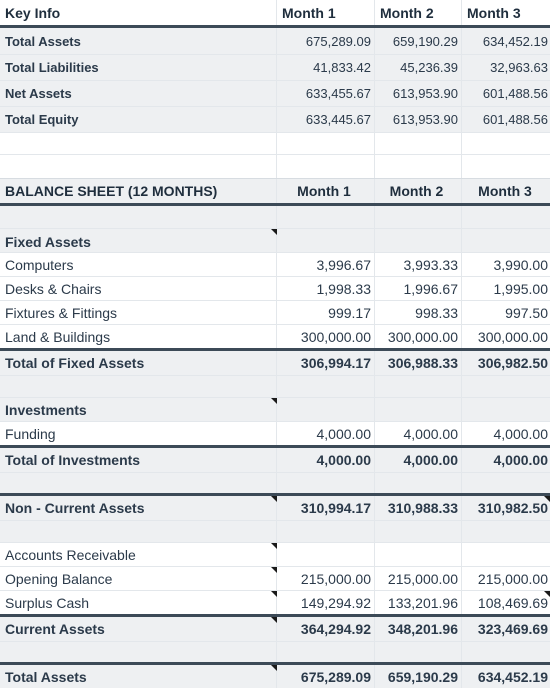 The height and width of the screenshot is (688, 550). Describe the element at coordinates (521, 264) in the screenshot. I see `cell-month-3: 3,990.00` at that location.